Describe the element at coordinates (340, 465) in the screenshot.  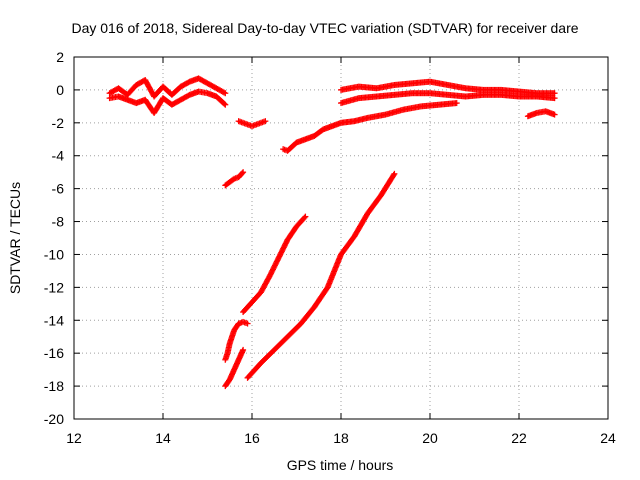
I see `x-axis-label: GPS time / hours` at that location.